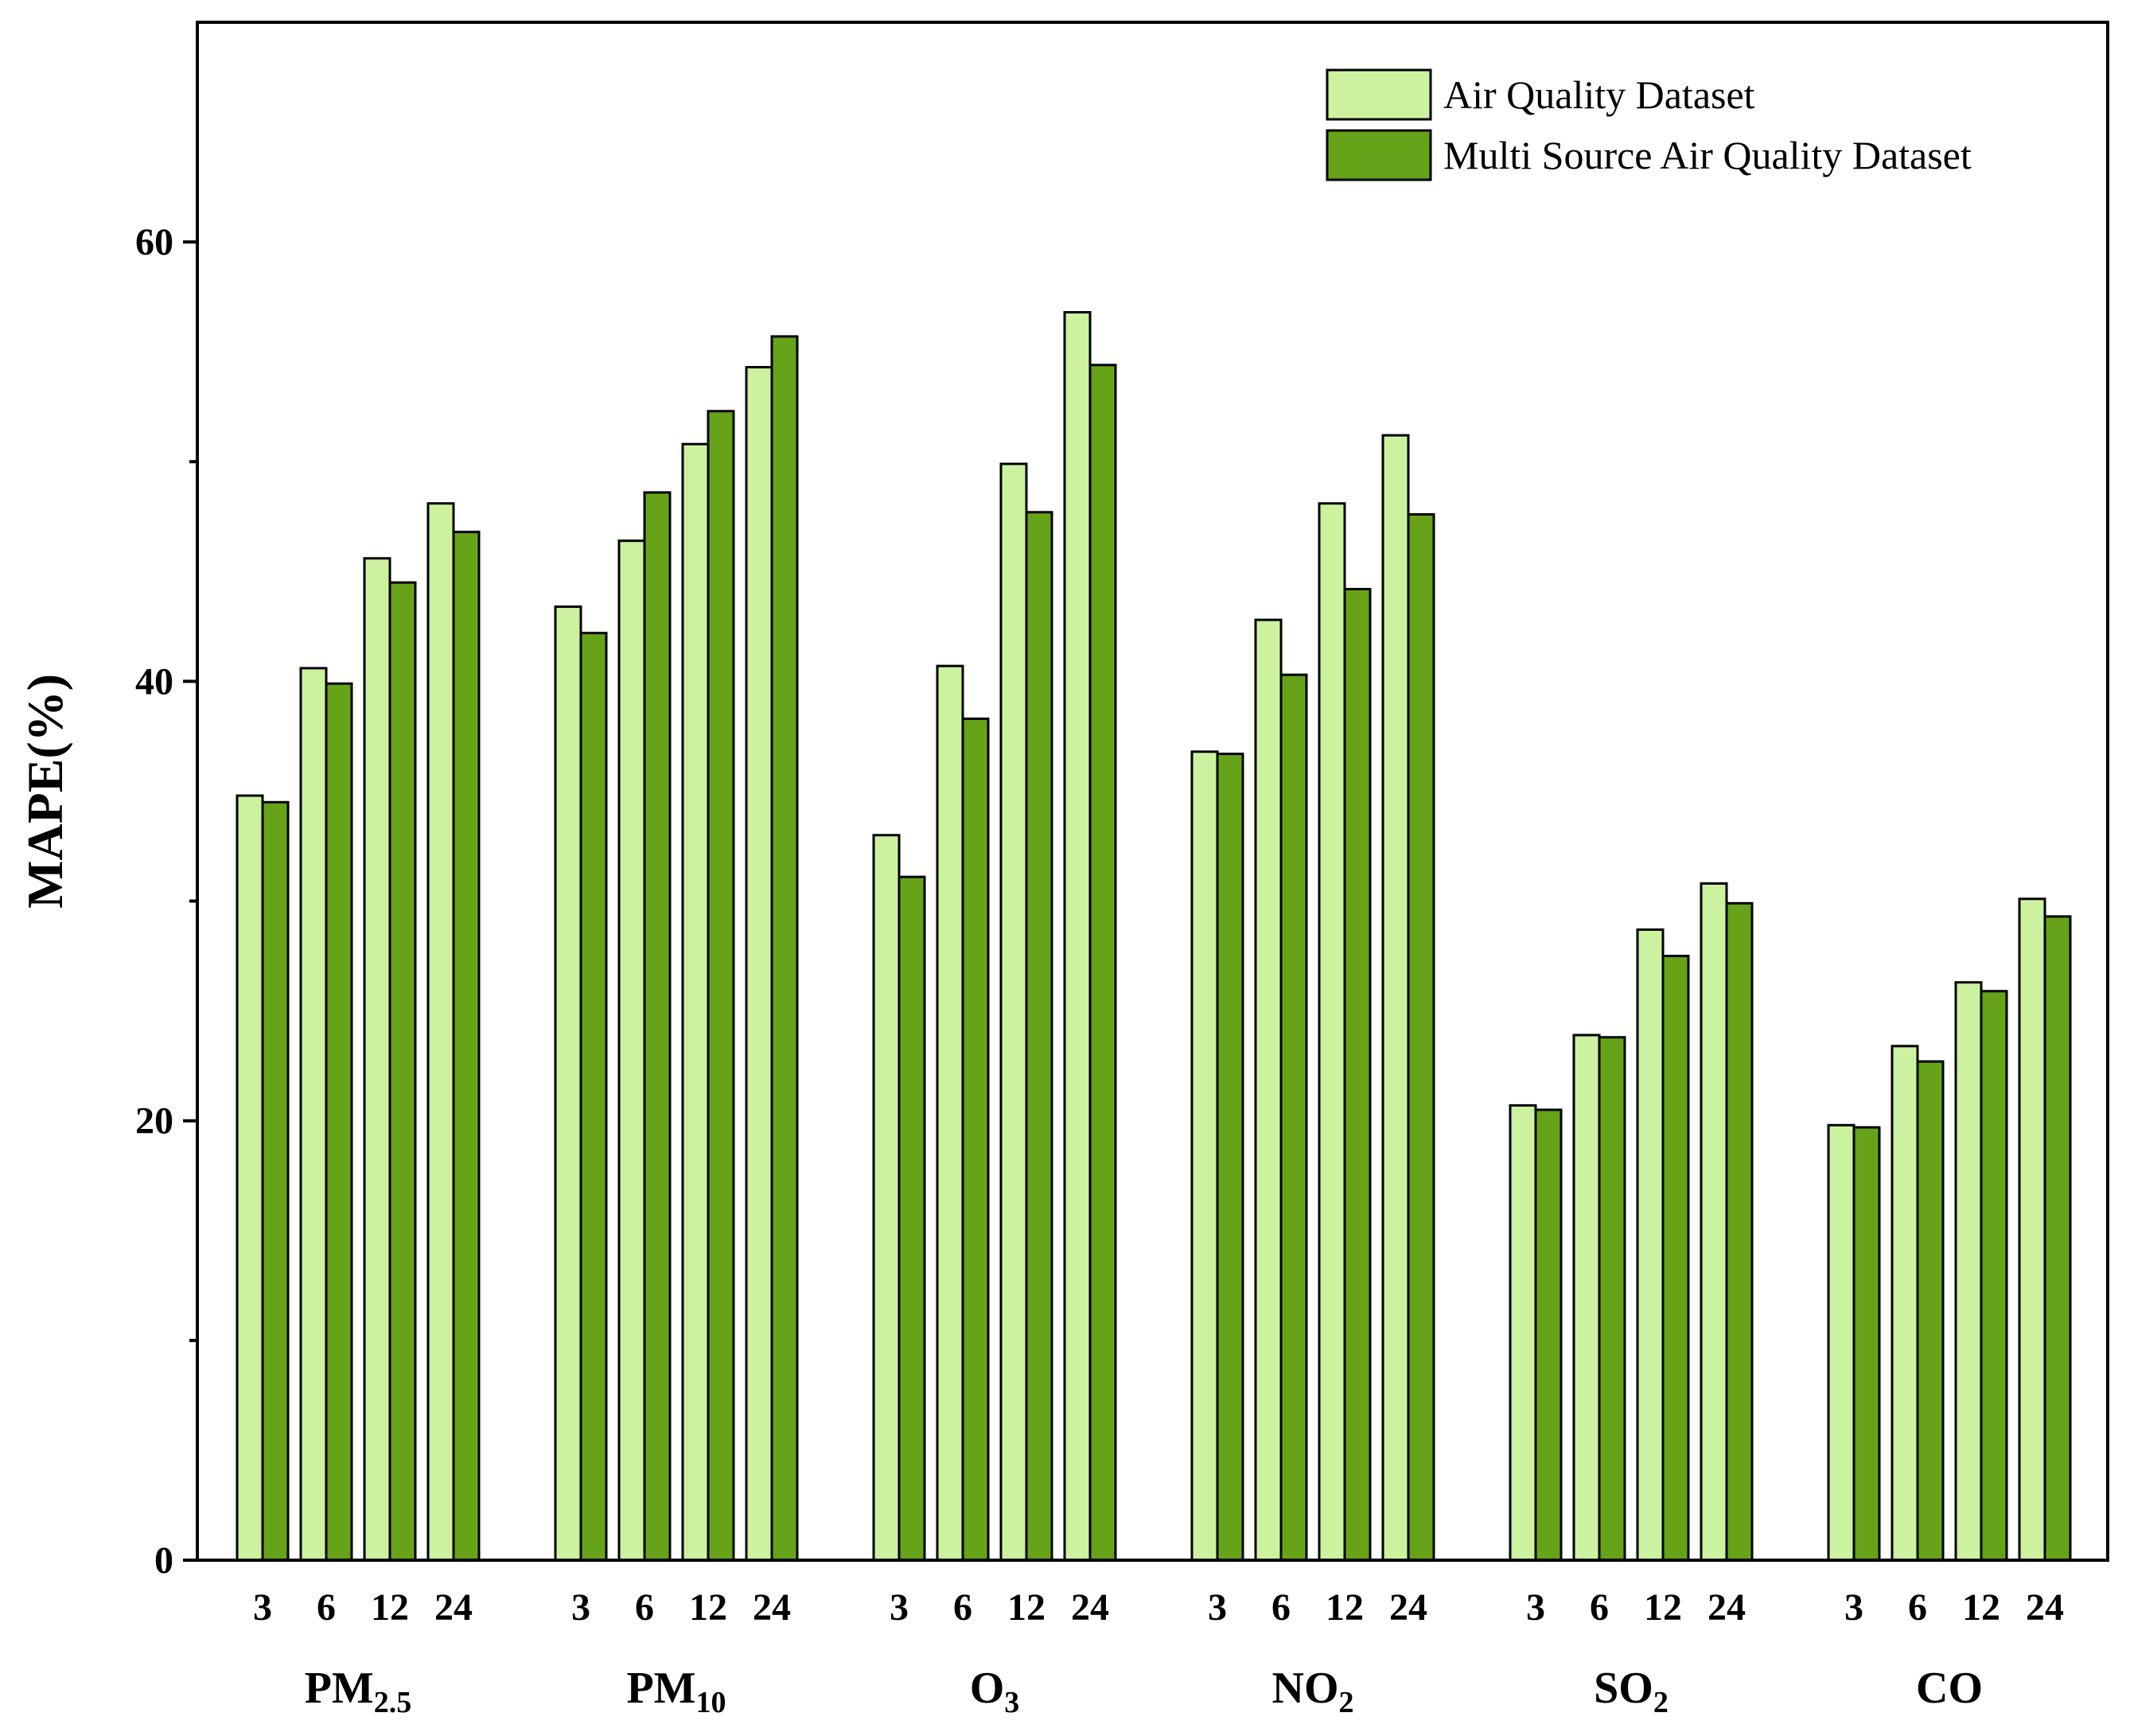 This screenshot has height=1736, width=2130. Describe the element at coordinates (1612, 1299) in the screenshot. I see `bar-msaq-g4-c1` at that location.